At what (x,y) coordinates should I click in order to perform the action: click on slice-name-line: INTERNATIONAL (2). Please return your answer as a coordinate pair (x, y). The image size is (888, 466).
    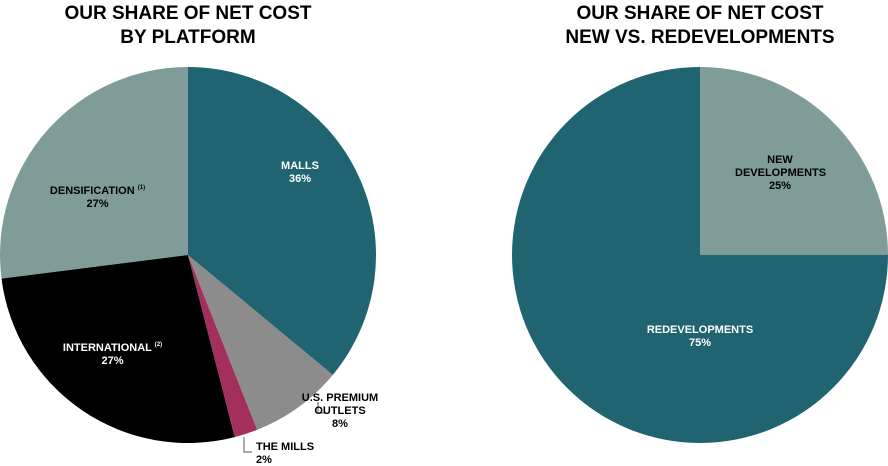
    Looking at the image, I should click on (112, 347).